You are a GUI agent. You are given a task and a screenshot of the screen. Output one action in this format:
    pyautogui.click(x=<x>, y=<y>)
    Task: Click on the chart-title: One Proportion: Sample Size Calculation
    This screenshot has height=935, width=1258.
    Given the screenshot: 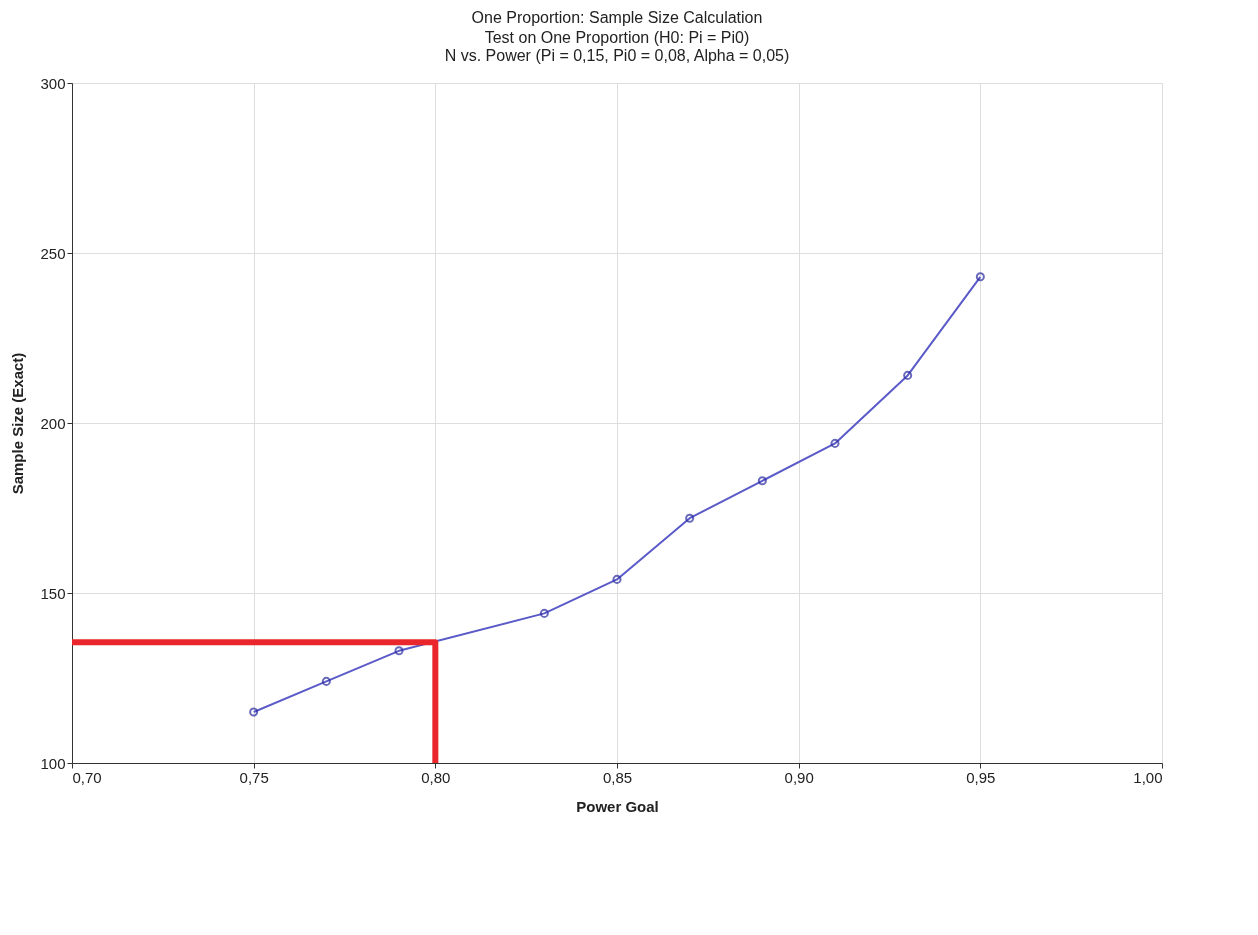 What is the action you would take?
    pyautogui.click(x=617, y=17)
    